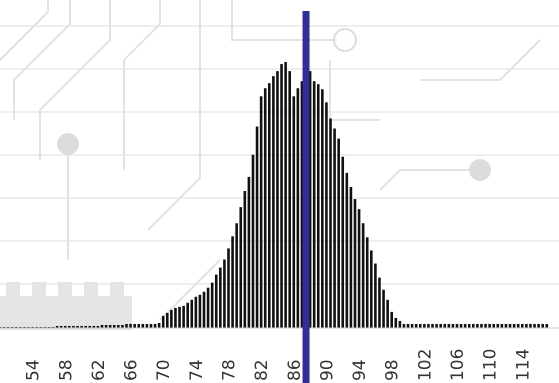 This screenshot has width=559, height=383. I want to click on x-tick-label: 106, so click(458, 365).